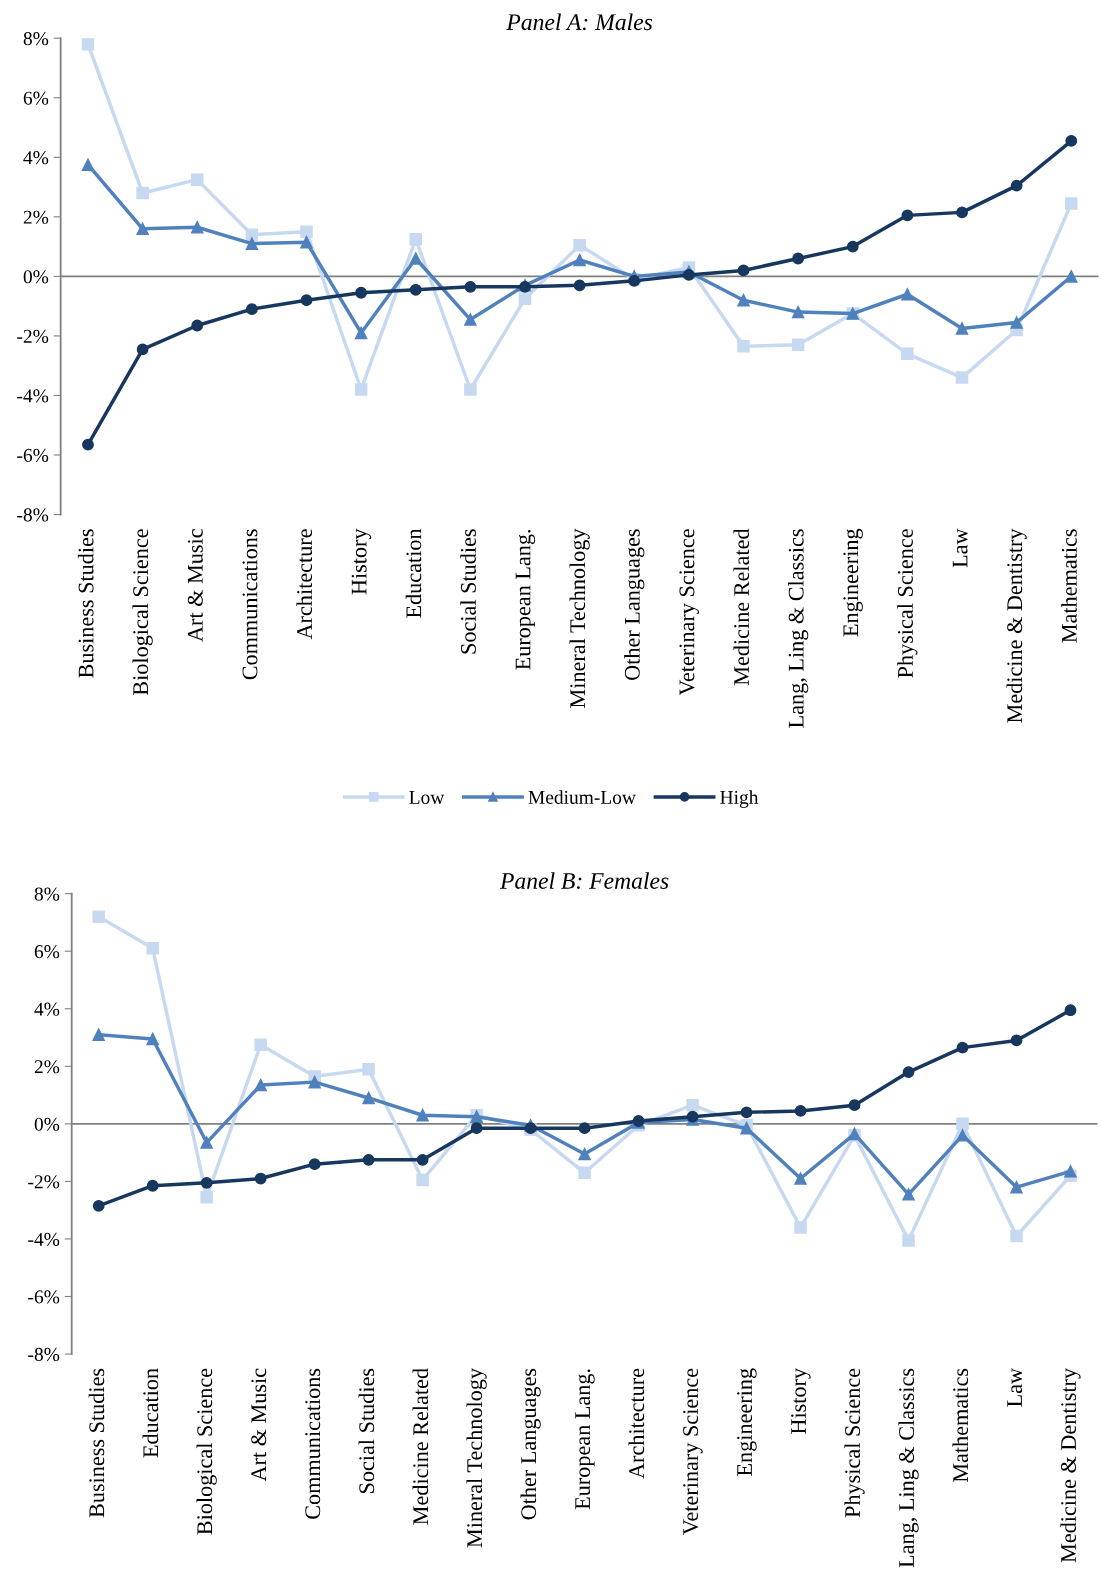 Image resolution: width=1103 pixels, height=1593 pixels. I want to click on legend-label: High, so click(739, 799).